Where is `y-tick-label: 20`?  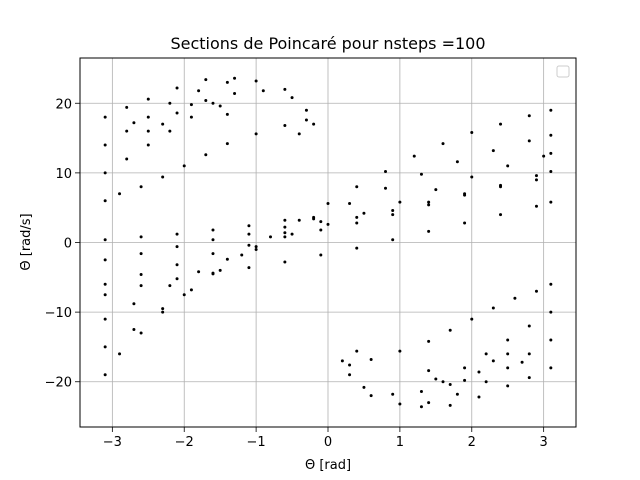 y-tick-label: 20 is located at coordinates (63, 104).